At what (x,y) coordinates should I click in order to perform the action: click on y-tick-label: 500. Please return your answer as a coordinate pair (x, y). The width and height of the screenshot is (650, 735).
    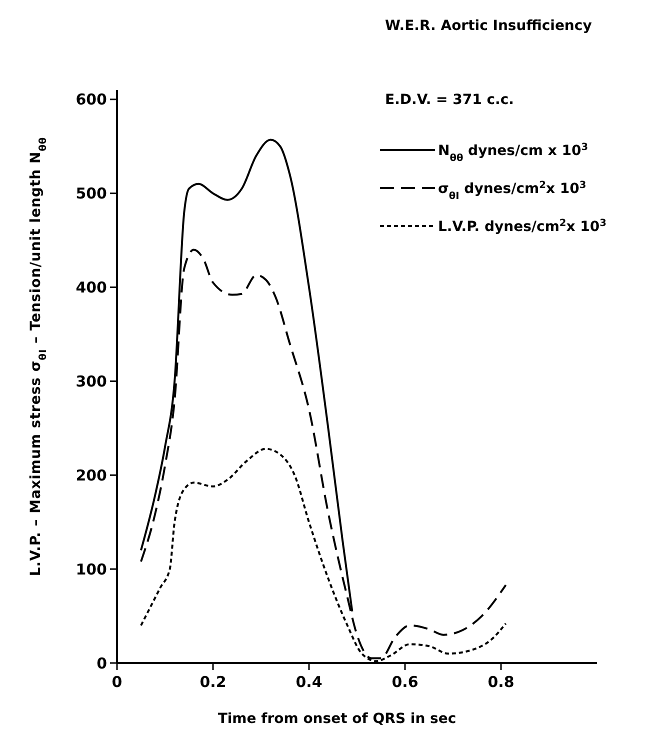
    Looking at the image, I should click on (91, 193).